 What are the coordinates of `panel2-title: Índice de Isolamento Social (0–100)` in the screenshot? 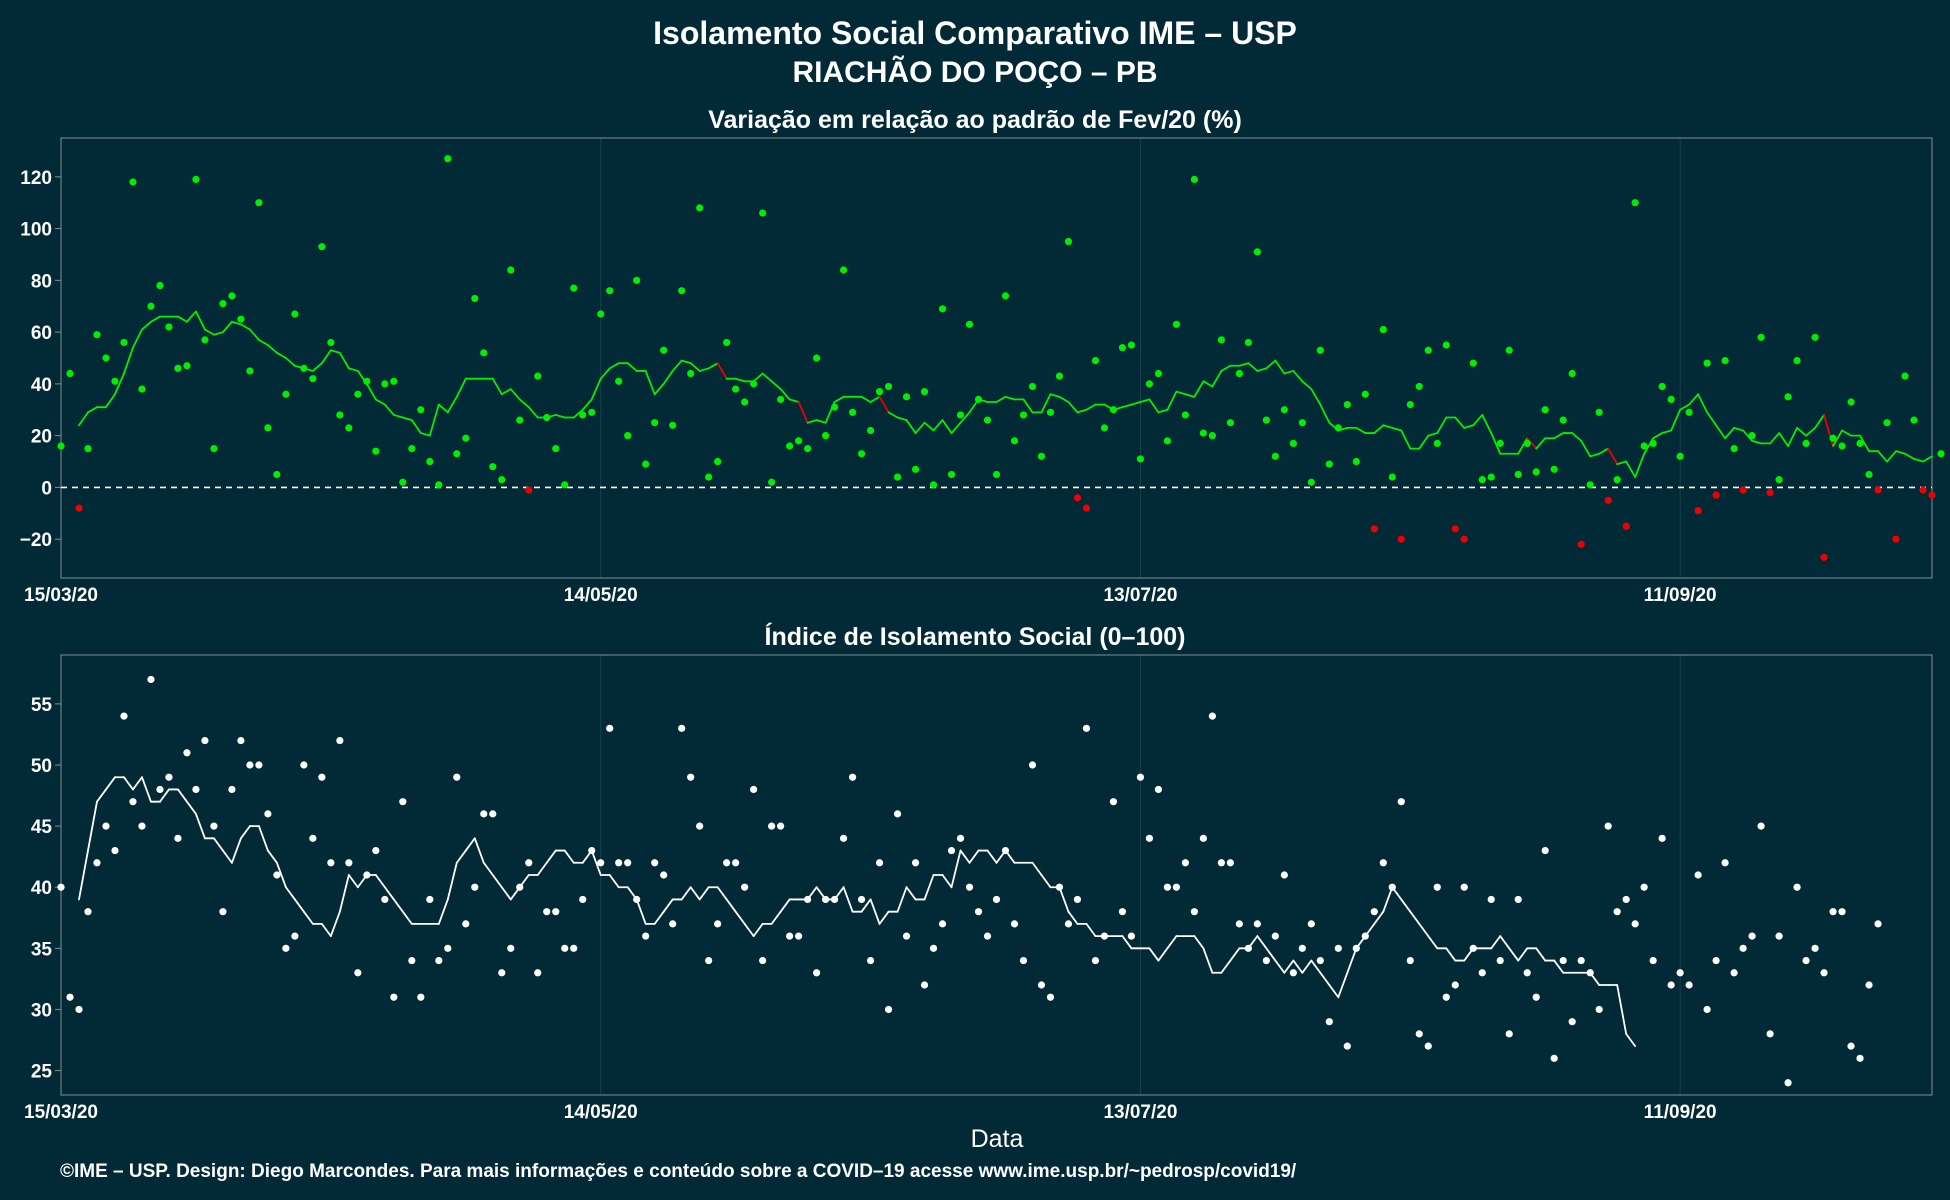 It's located at (975, 636).